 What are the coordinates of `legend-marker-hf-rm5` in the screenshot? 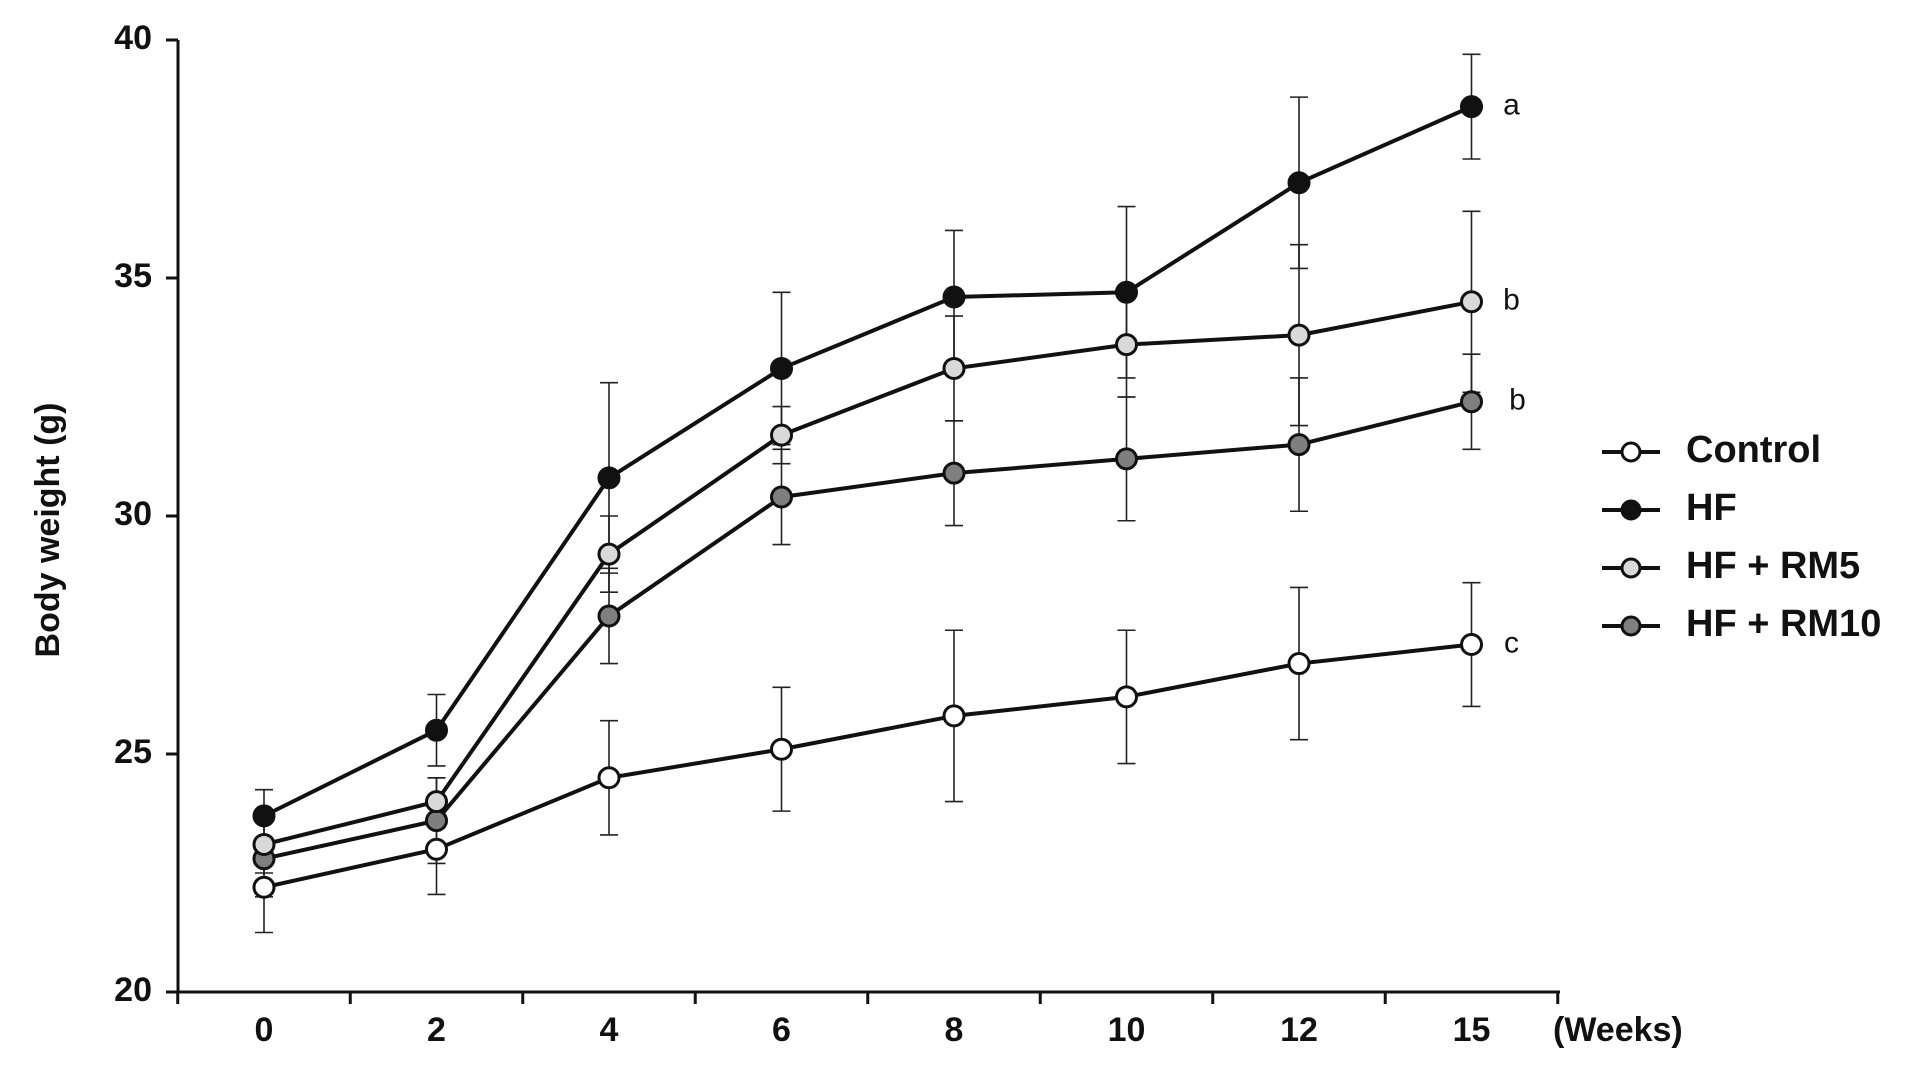 It's located at (1631, 568).